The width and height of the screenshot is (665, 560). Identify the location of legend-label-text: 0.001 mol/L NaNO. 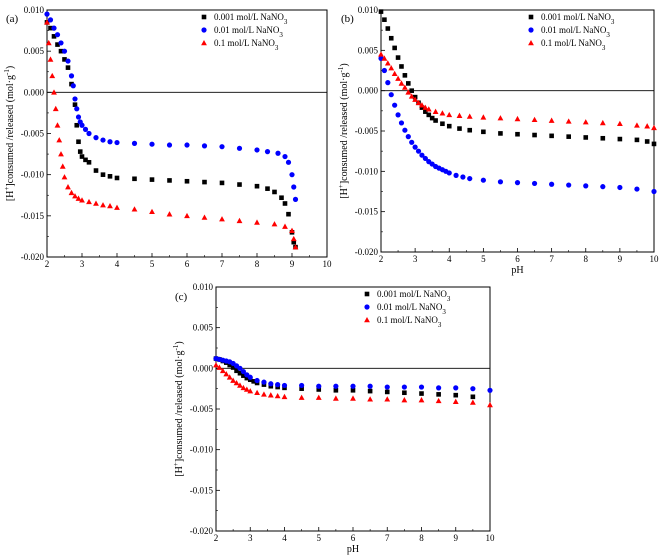
(576, 17).